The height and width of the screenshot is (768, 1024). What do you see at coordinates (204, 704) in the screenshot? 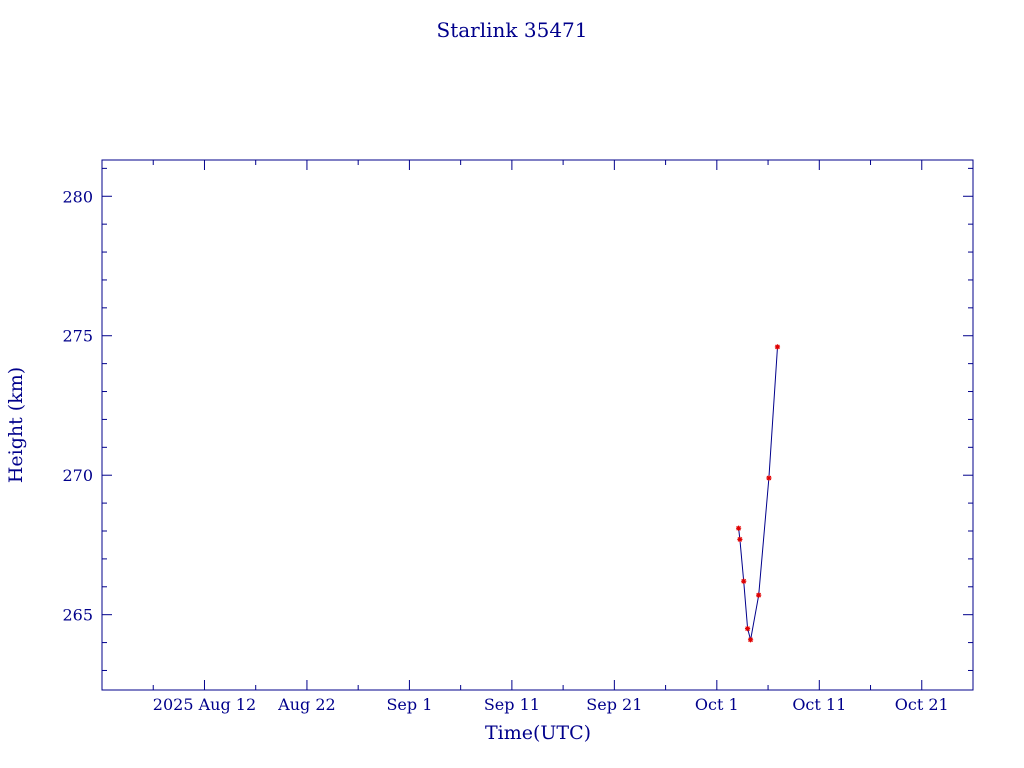
I see `x-tick-label: 2025 Aug 12` at bounding box center [204, 704].